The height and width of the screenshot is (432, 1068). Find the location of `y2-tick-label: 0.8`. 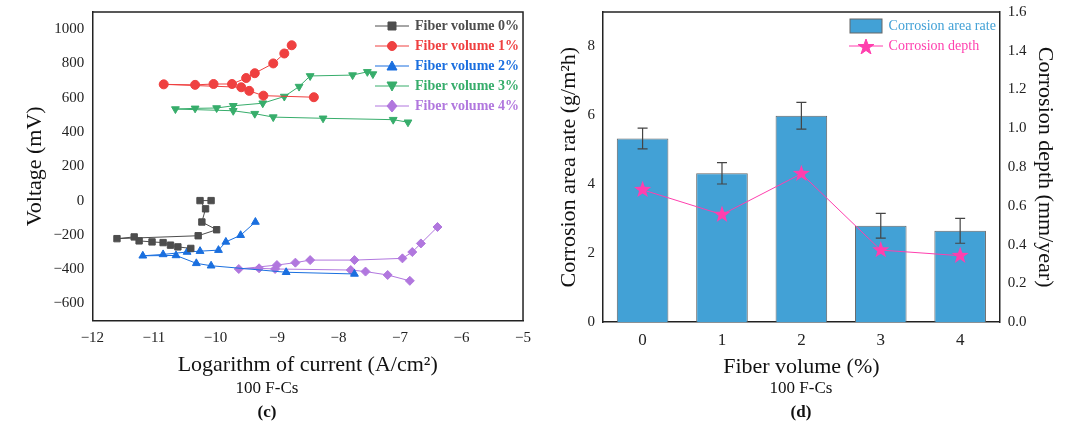

y2-tick-label: 0.8 is located at coordinates (1017, 166).